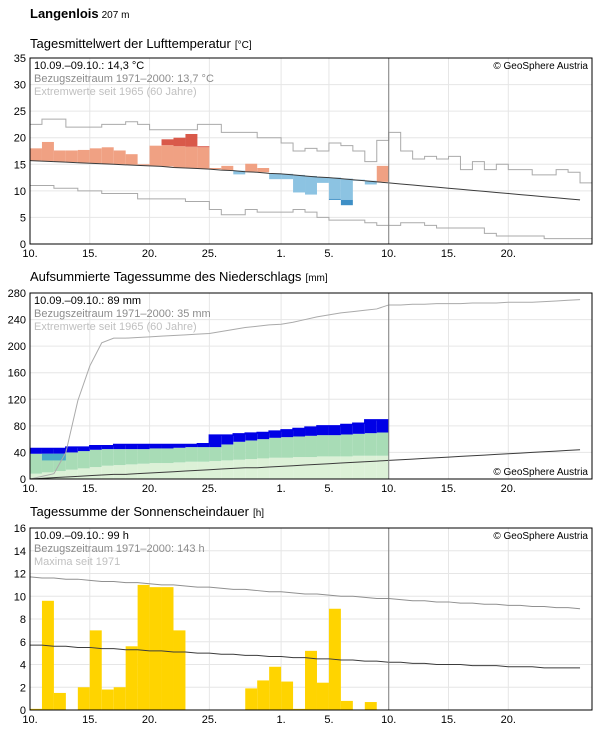 The height and width of the screenshot is (750, 596). What do you see at coordinates (23, 688) in the screenshot?
I see `y-tick-label: 2` at bounding box center [23, 688].